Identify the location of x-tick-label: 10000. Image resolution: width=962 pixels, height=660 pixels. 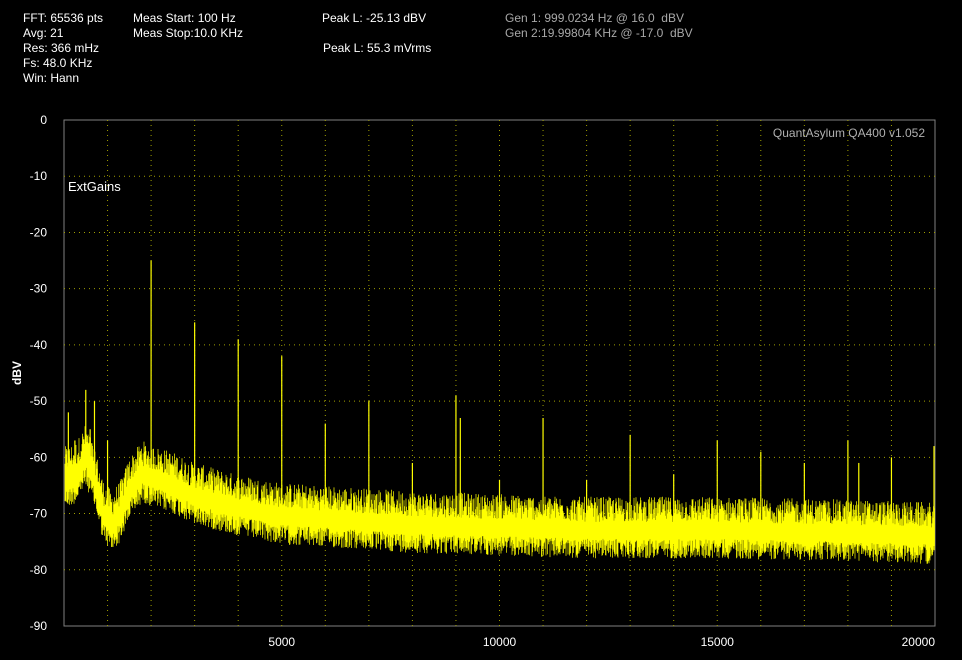
(500, 642).